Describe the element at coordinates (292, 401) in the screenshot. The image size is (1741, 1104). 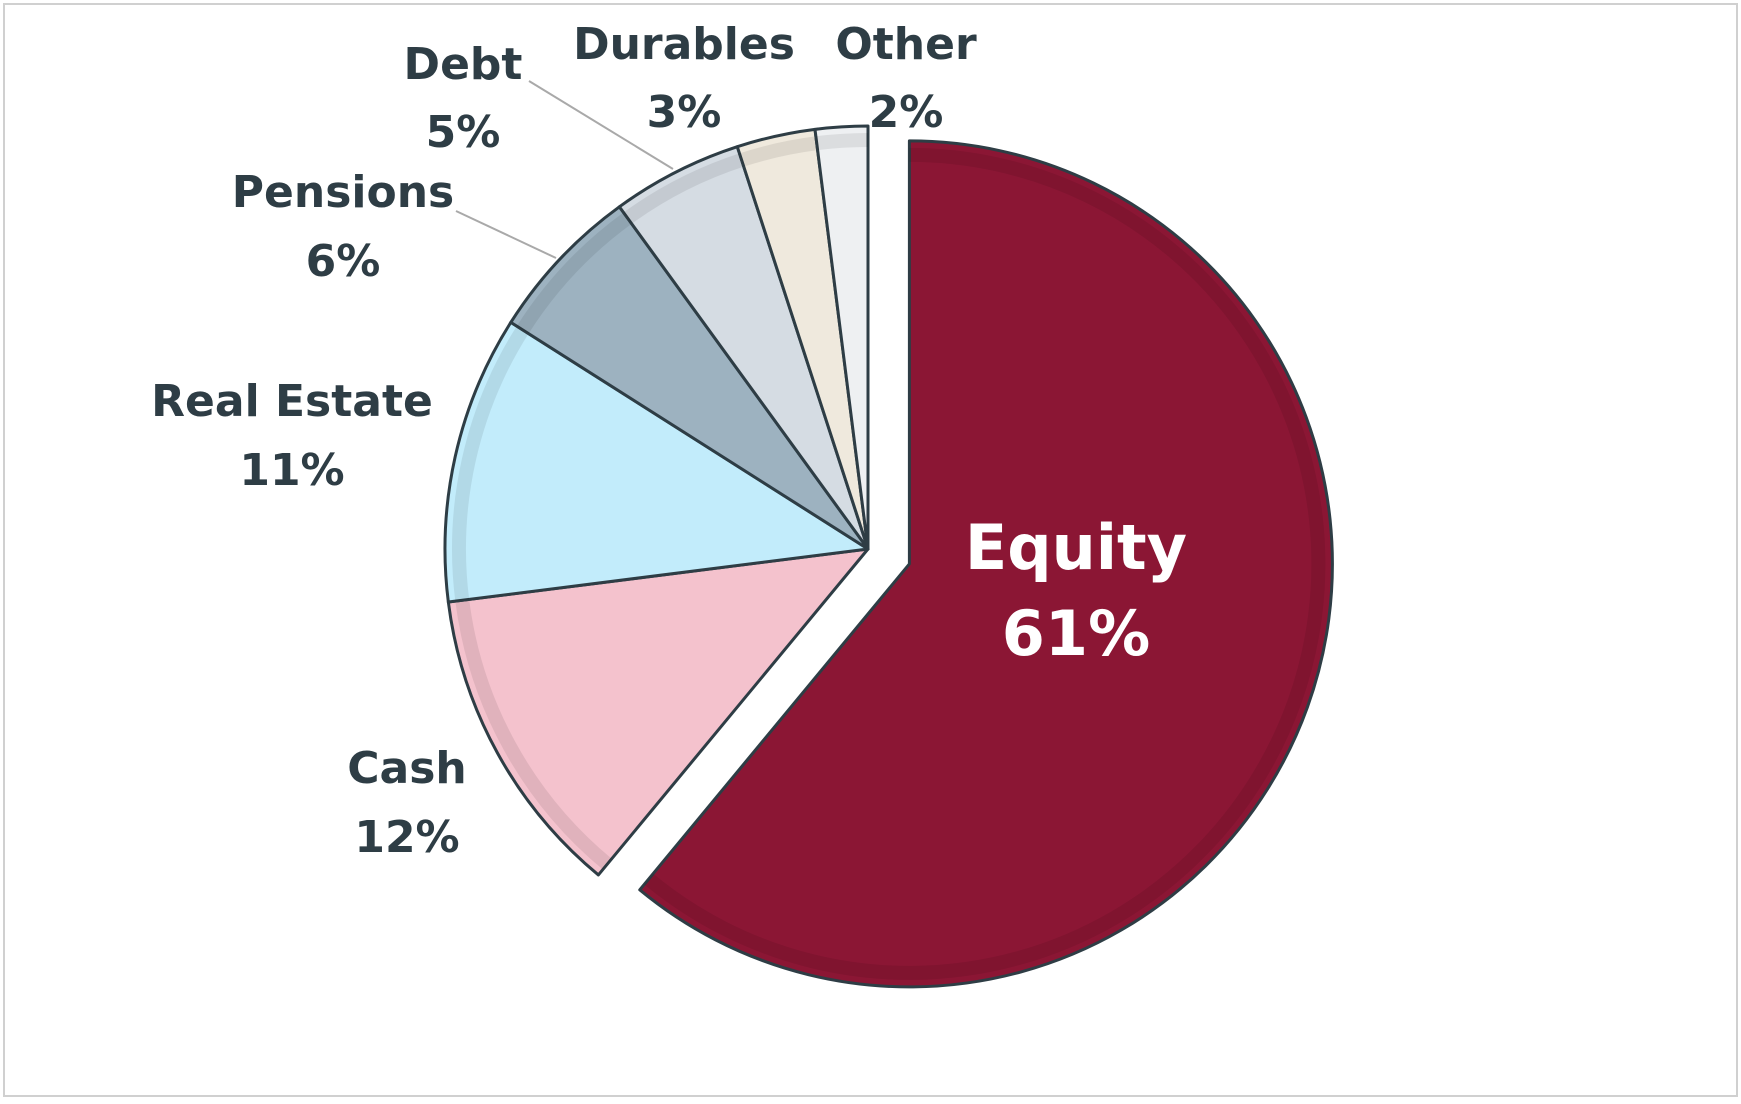
I see `category-label: Real Estate` at that location.